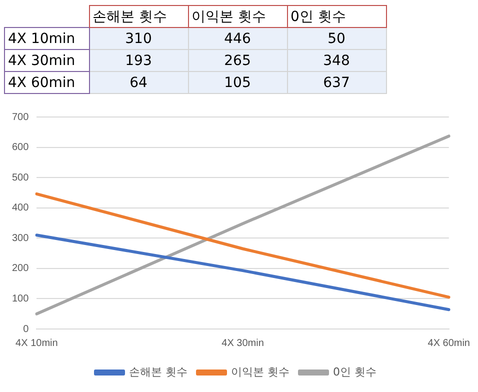 Image resolution: width=478 pixels, height=392 pixels. I want to click on legend-label: 이익본 횟수, so click(260, 371).